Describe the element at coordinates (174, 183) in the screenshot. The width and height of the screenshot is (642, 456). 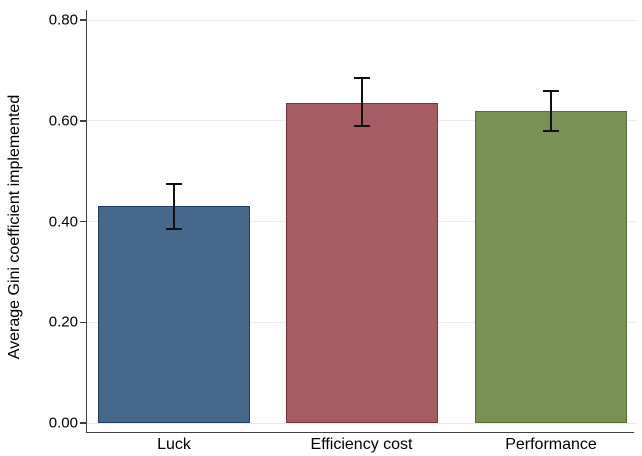
I see `error-bar-luck-cap-top` at that location.